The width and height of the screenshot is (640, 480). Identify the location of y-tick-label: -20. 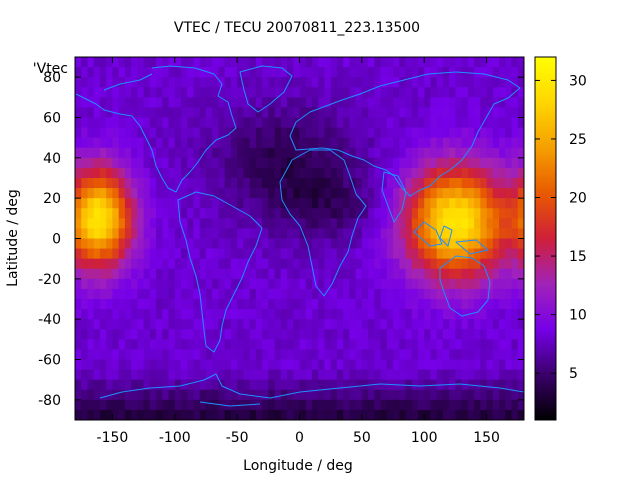
(49, 280).